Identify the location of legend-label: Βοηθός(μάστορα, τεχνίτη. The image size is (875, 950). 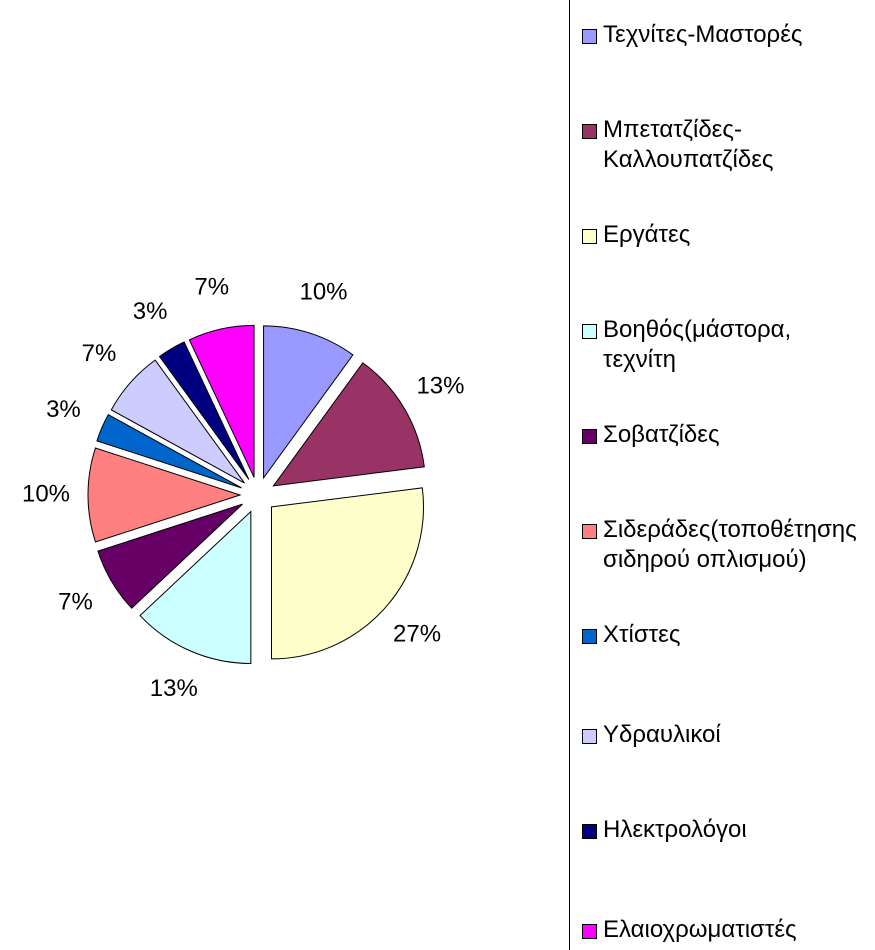
(697, 344).